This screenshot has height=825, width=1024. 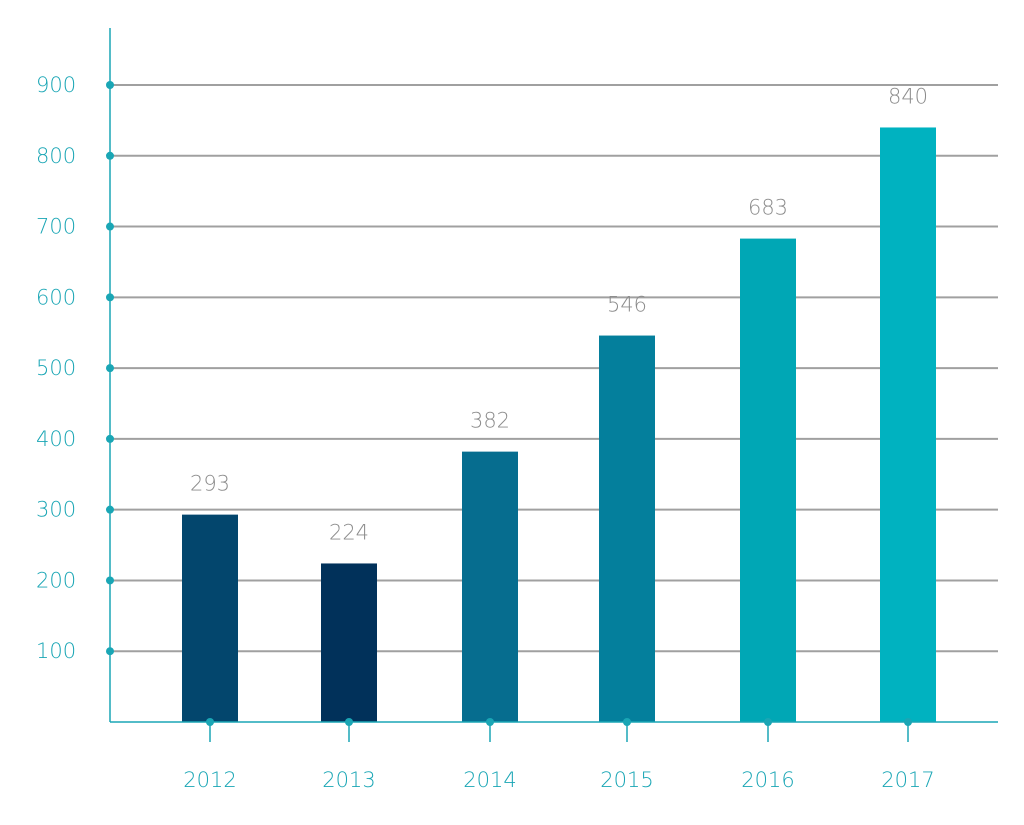 I want to click on bar-2014, so click(x=490, y=586).